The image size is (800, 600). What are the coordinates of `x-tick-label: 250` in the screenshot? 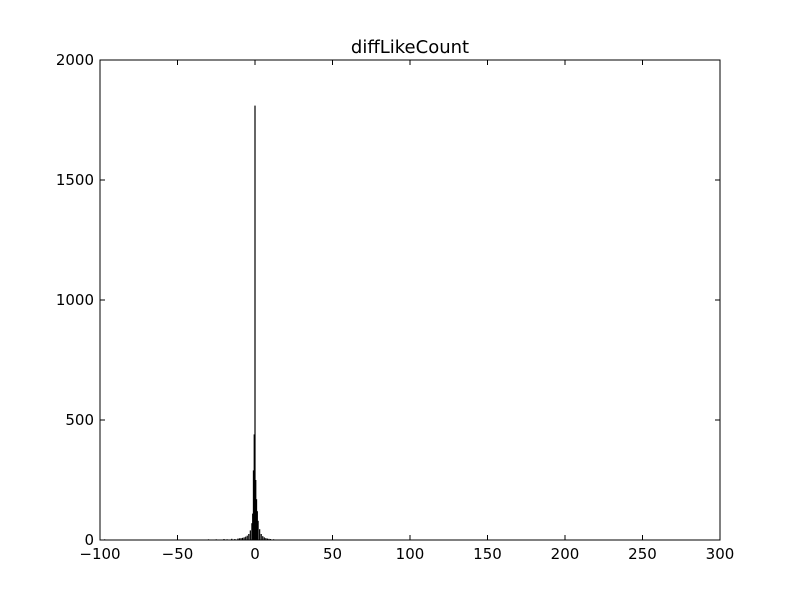 It's located at (642, 554).